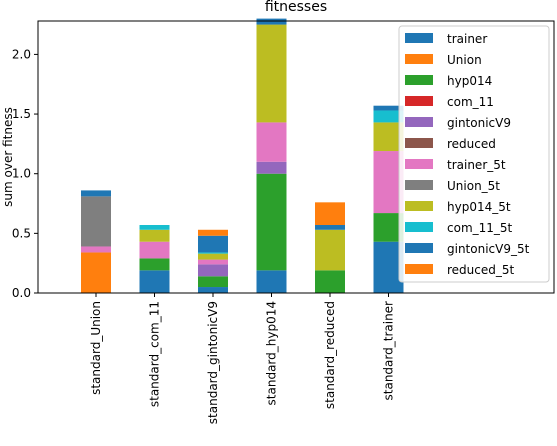 The width and height of the screenshot is (557, 446). What do you see at coordinates (21, 114) in the screenshot?
I see `y-tick-label-3: 1.5` at bounding box center [21, 114].